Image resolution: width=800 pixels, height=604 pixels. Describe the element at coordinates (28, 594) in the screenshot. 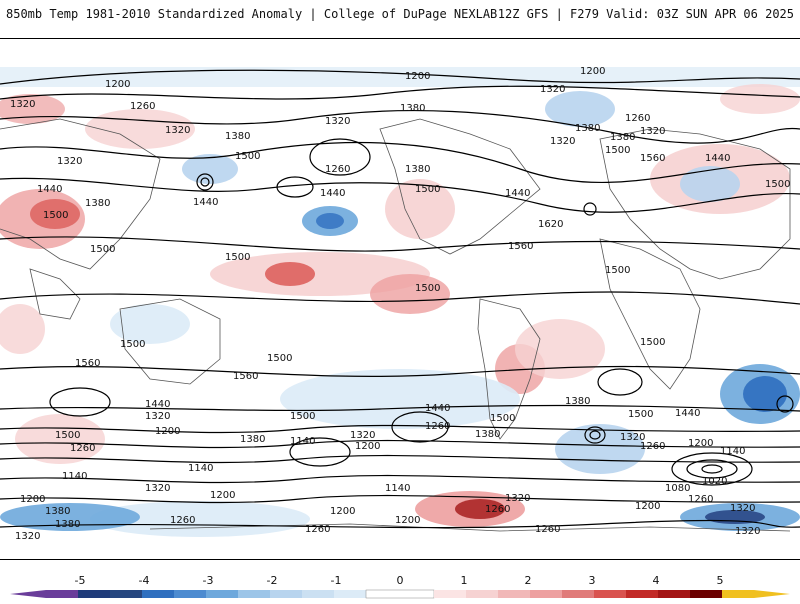

I see `colorbar-min-arrow` at that location.